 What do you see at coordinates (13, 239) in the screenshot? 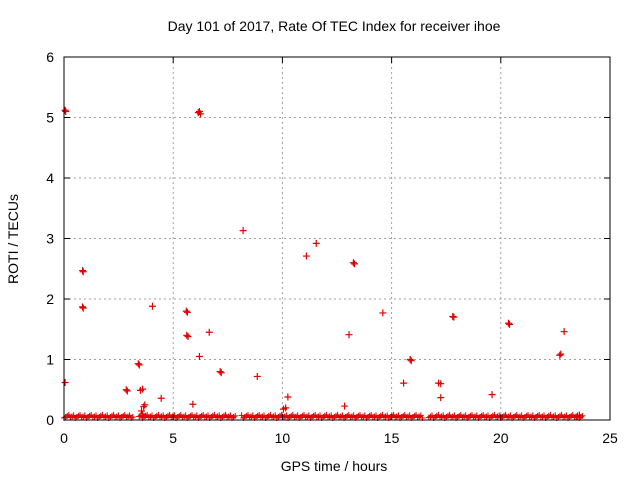
I see `y-axis-label: ROTI / TECUs` at bounding box center [13, 239].